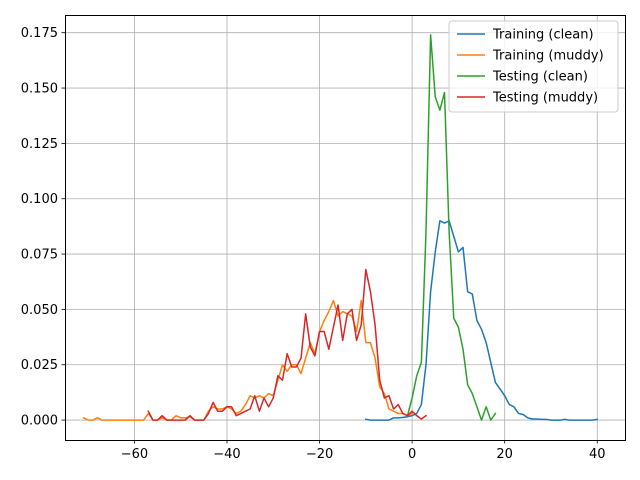 The width and height of the screenshot is (640, 480). Describe the element at coordinates (39, 89) in the screenshot. I see `y-tick-label: 0.150` at that location.